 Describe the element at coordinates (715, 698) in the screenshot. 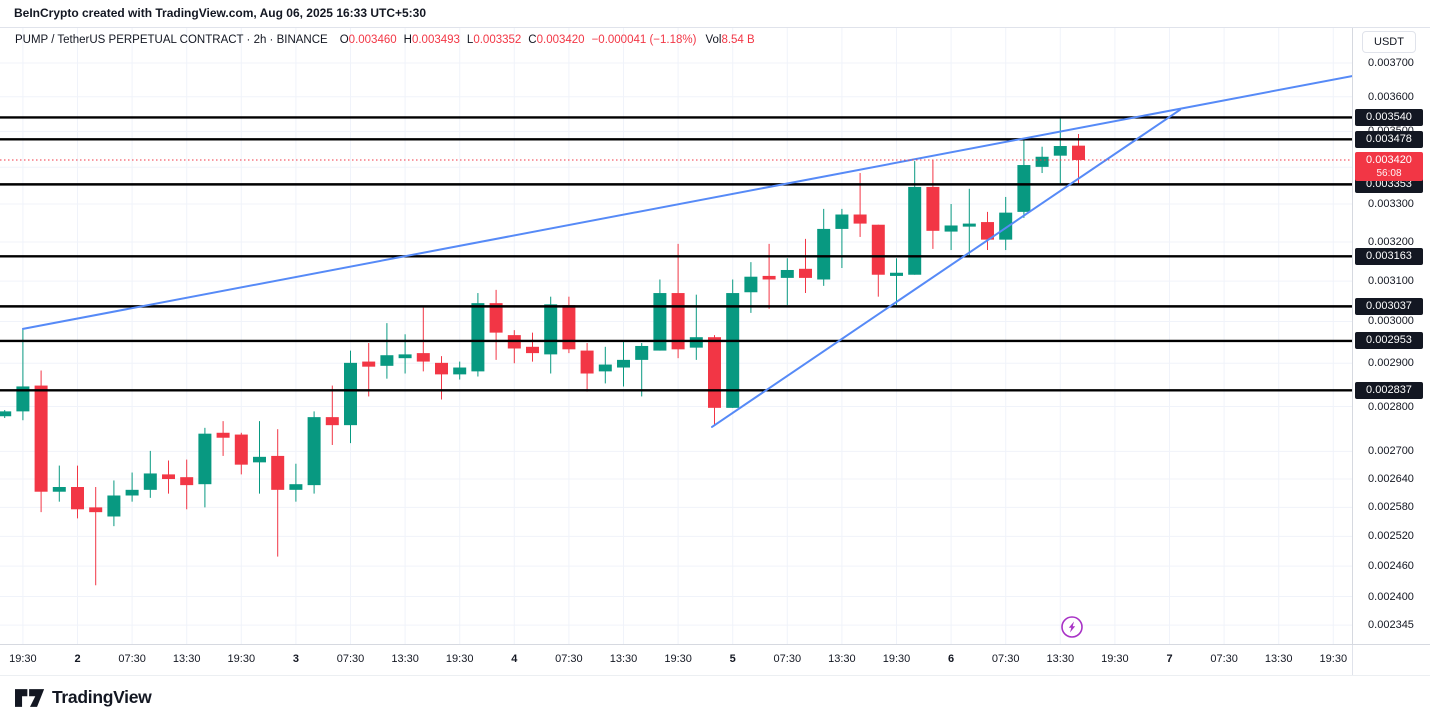

I see `footer-bar: TradingView` at that location.